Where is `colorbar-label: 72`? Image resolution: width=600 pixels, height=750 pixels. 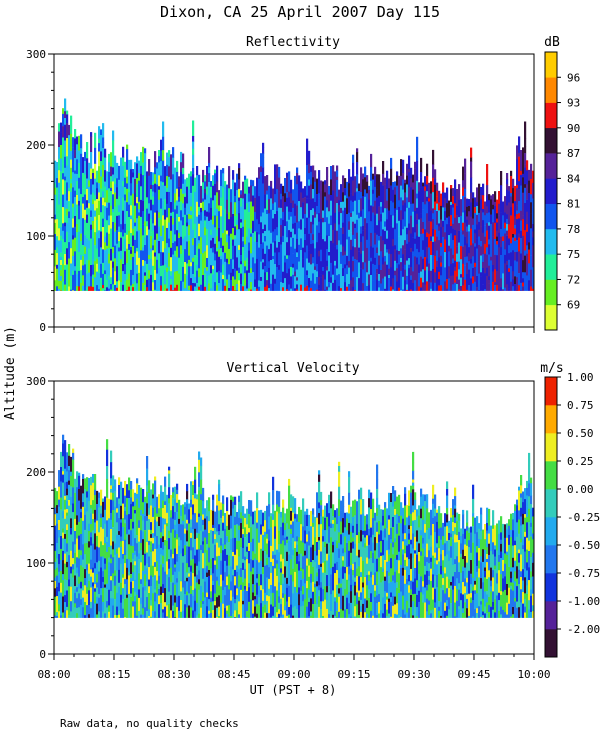
colorbar-label: 72 is located at coordinates (573, 279).